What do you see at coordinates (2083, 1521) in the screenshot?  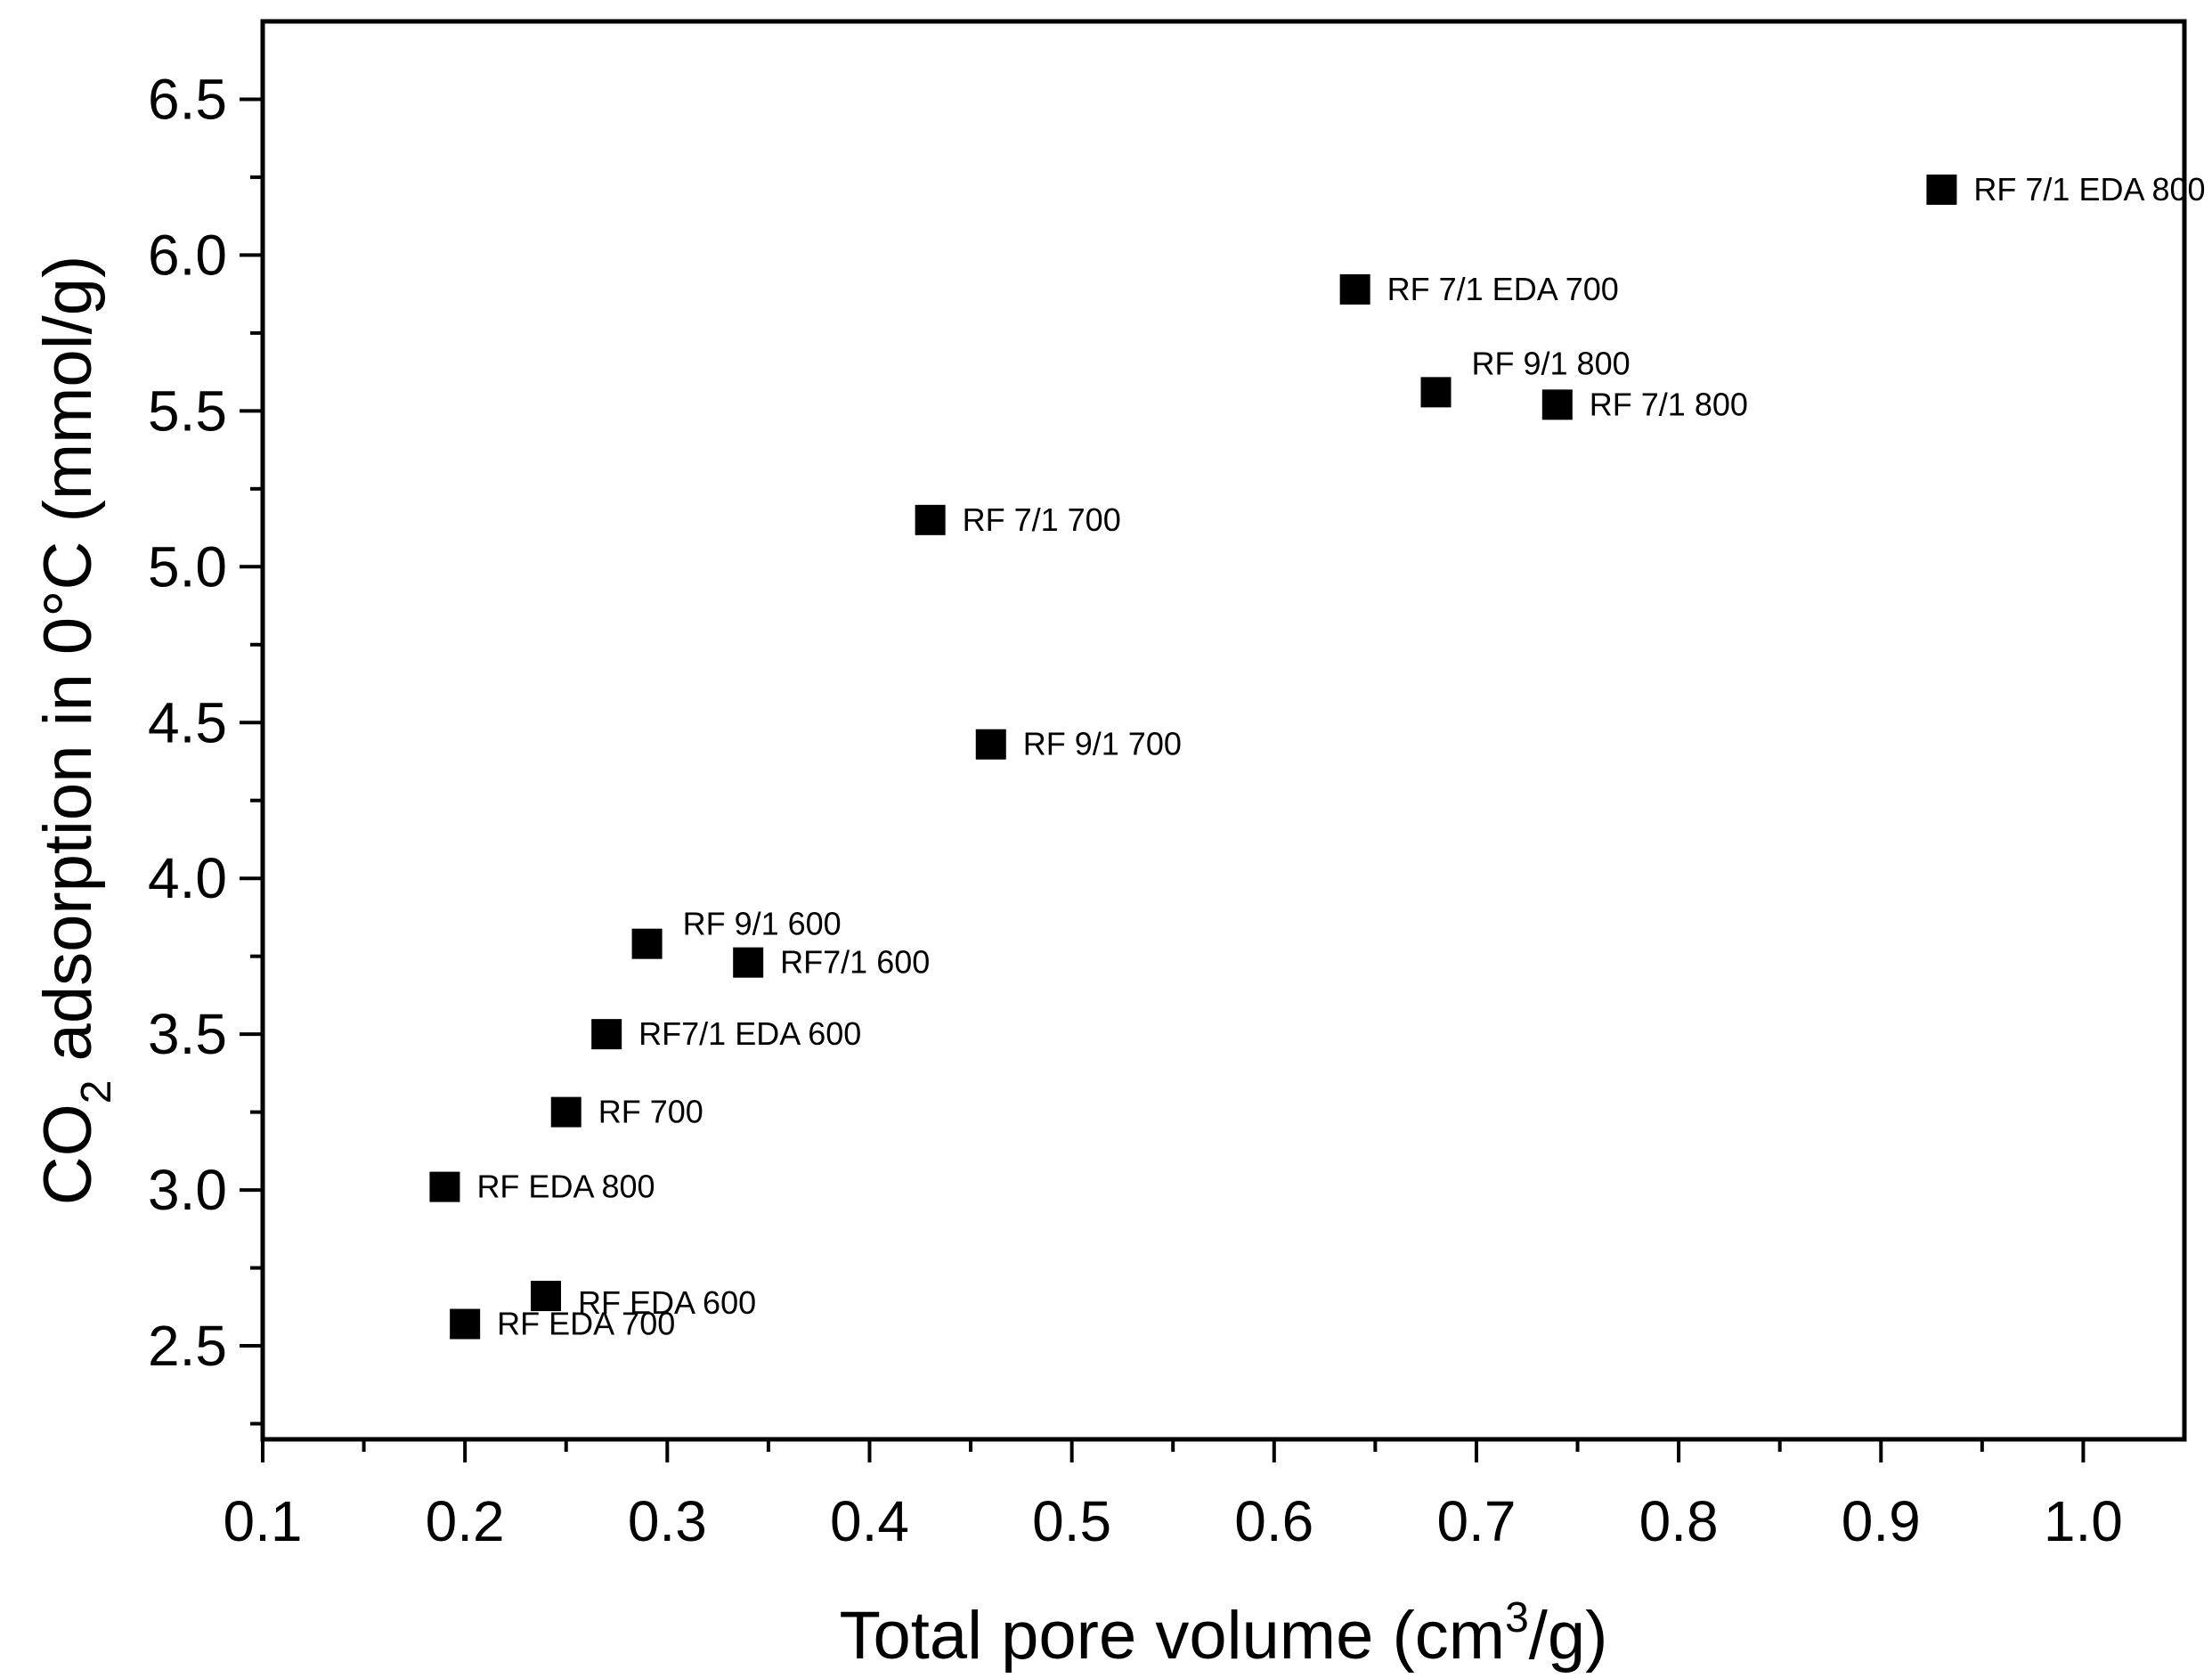 I see `x-tick-label: 1.0` at bounding box center [2083, 1521].